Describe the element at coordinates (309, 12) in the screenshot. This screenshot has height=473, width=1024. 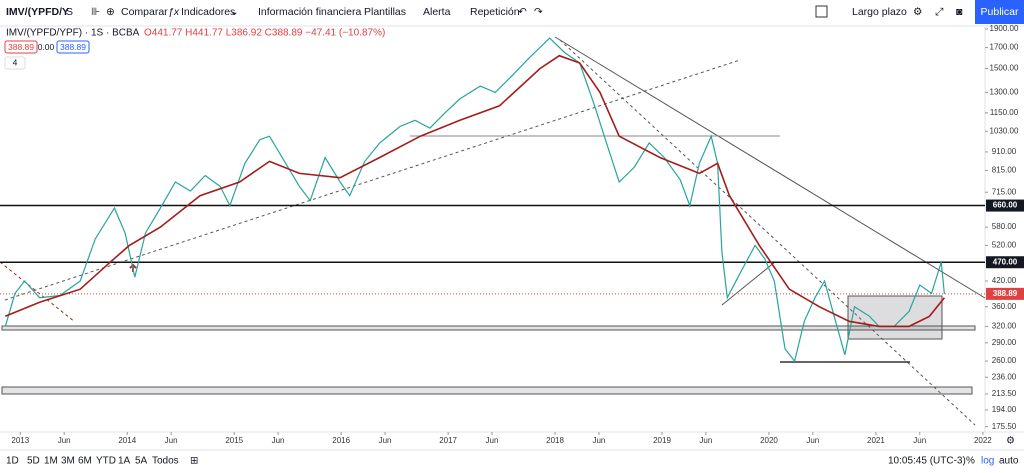
I see `financials: Información financiera` at that location.